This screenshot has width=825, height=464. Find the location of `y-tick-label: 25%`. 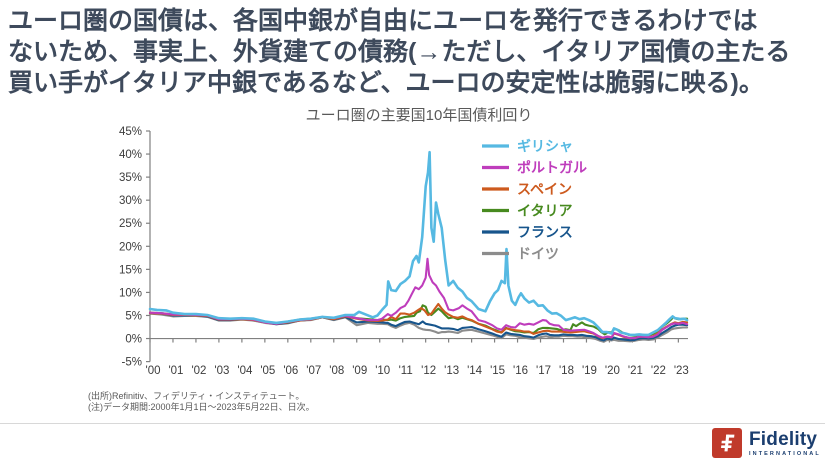

y-tick-label: 25% is located at coordinates (130, 224).